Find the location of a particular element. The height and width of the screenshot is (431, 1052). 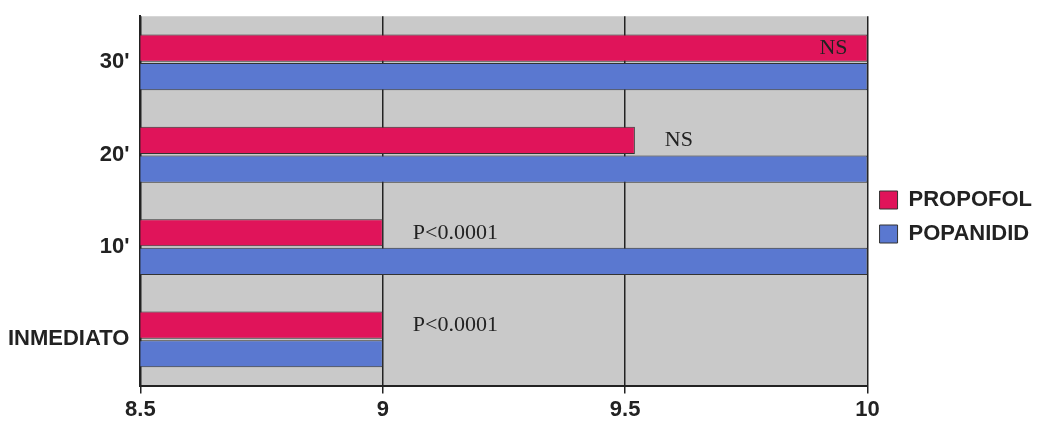

x-tick-label: 10 is located at coordinates (867, 408).